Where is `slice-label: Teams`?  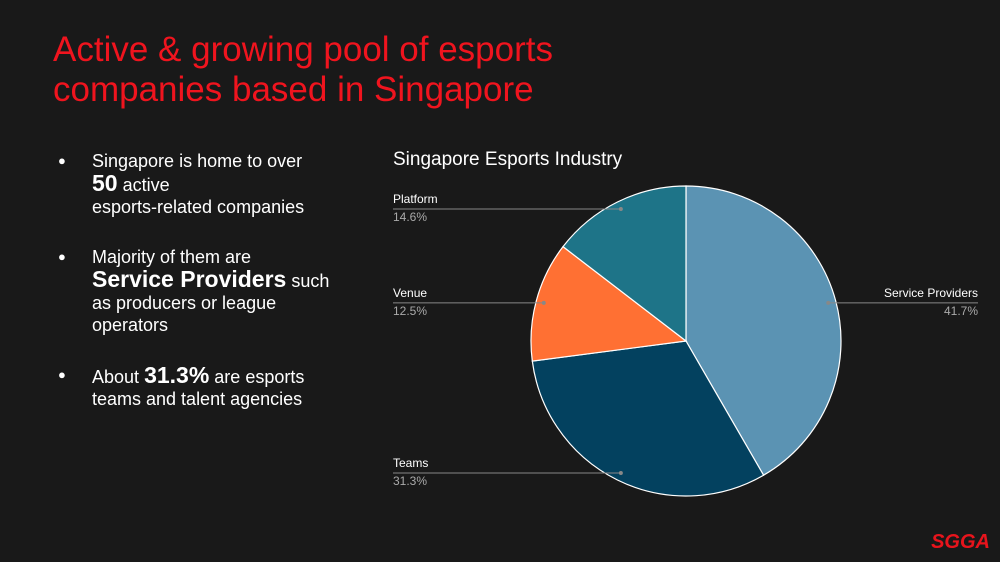
slice-label: Teams is located at coordinates (410, 463).